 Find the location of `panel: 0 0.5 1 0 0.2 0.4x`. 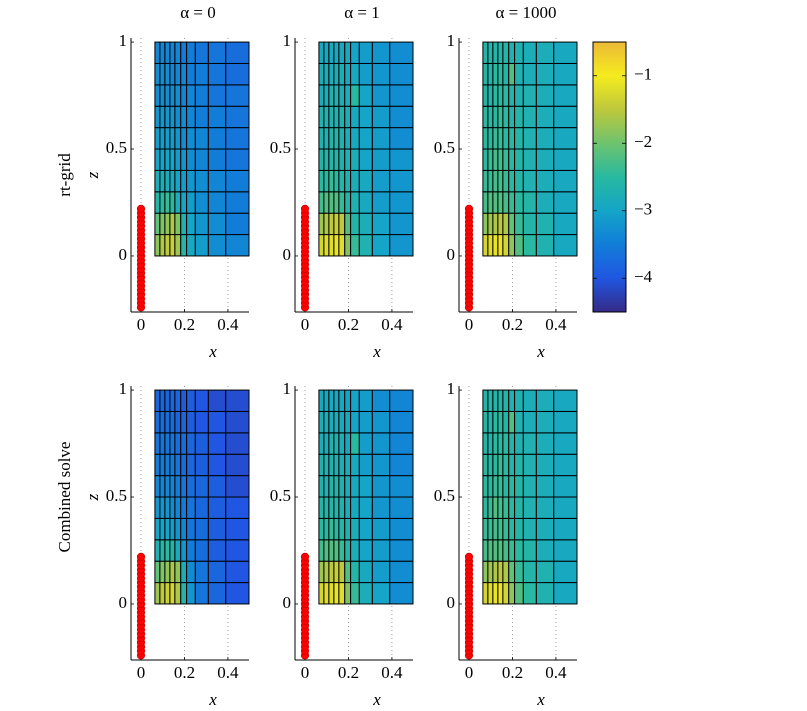

panel: 0 0.5 1 0 0.2 0.4x is located at coordinates (506, 544).